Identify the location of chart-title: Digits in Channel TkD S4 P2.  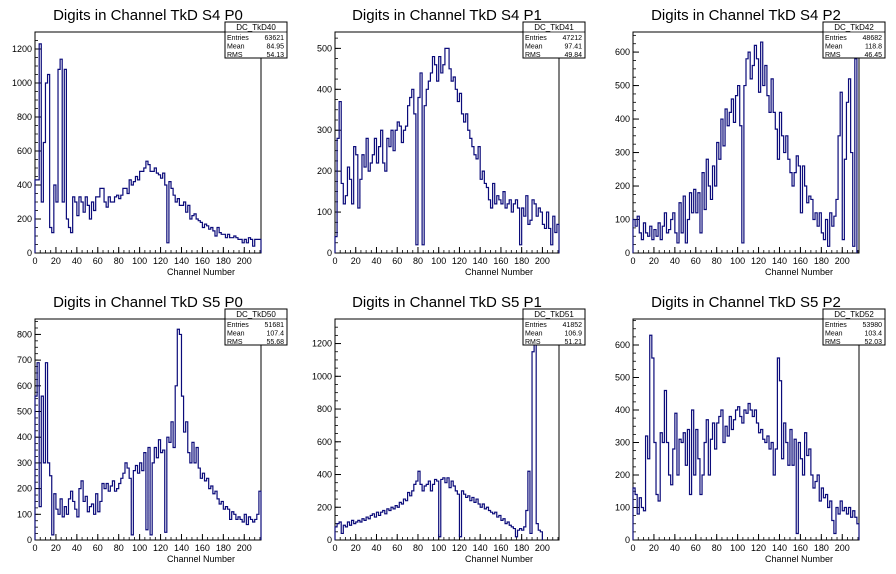
(746, 15).